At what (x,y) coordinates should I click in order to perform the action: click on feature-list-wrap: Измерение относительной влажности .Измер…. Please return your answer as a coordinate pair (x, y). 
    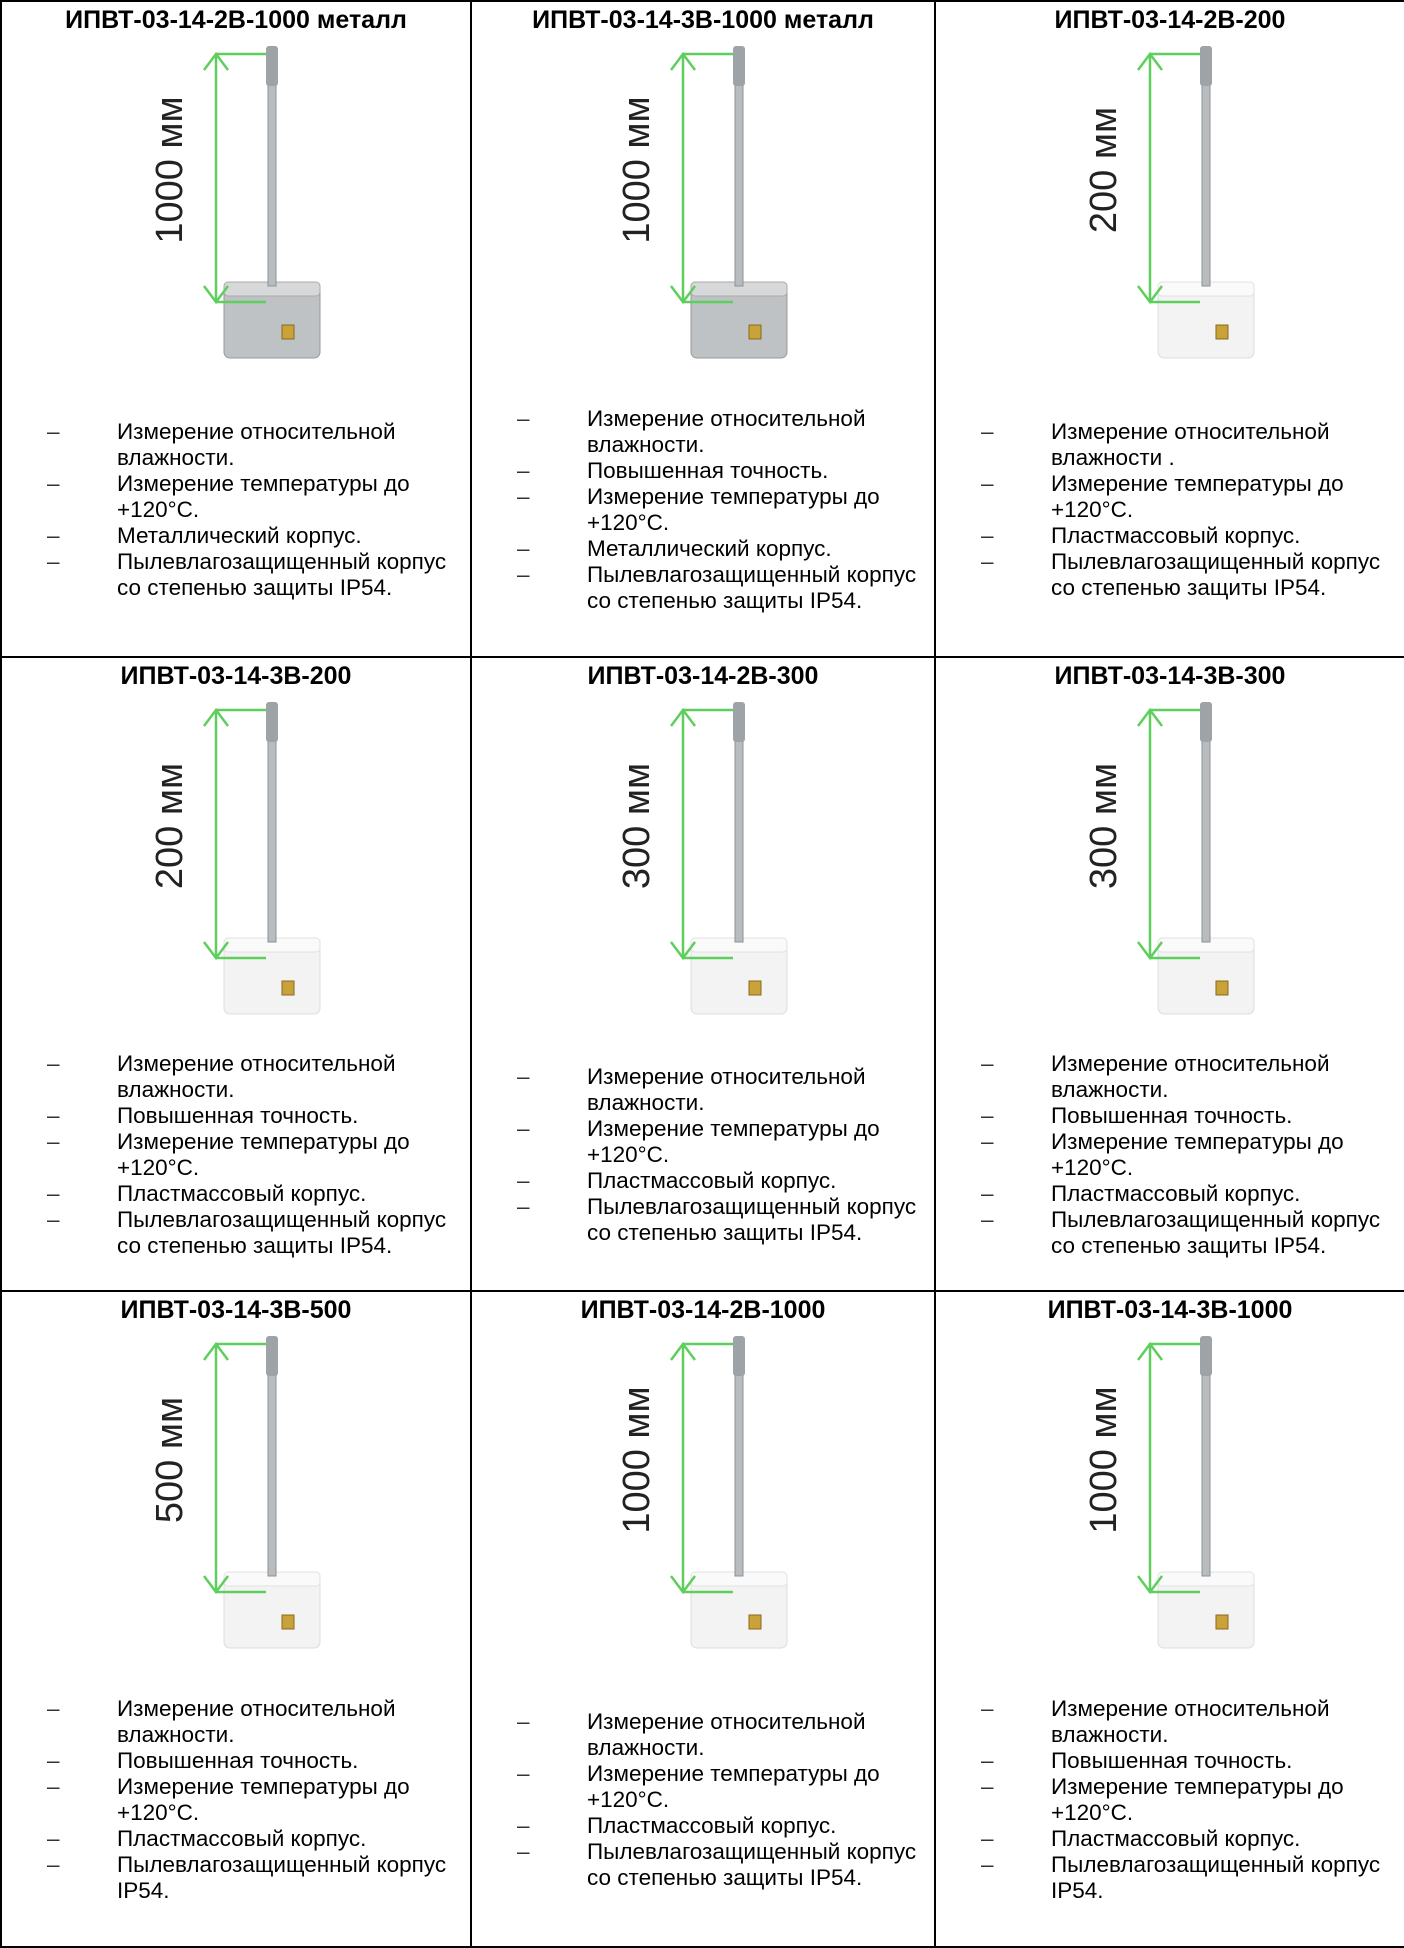
    Looking at the image, I should click on (1170, 513).